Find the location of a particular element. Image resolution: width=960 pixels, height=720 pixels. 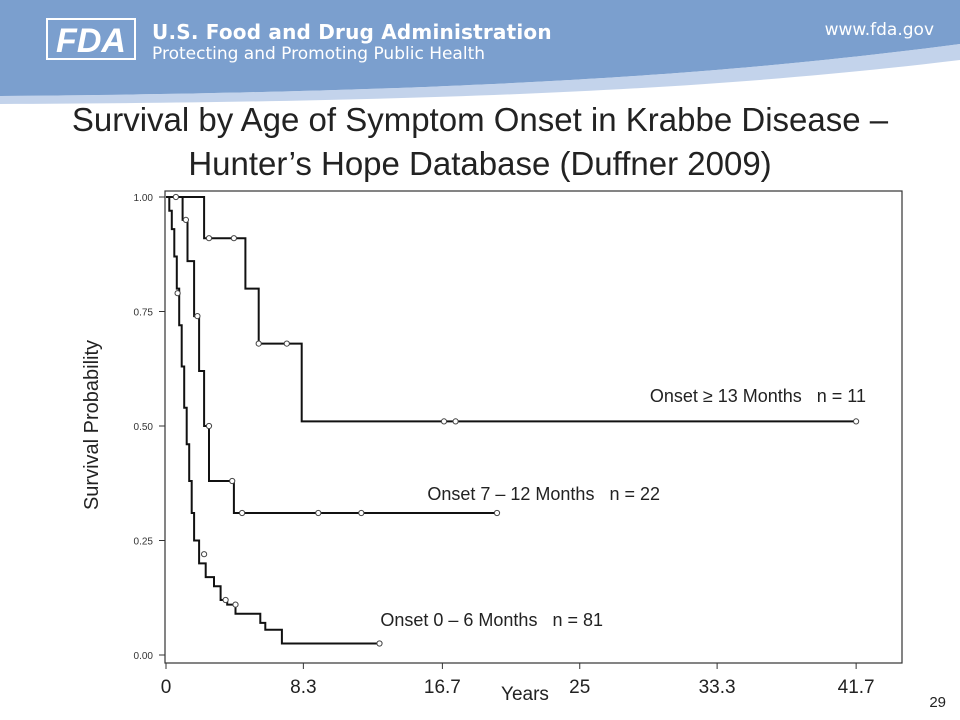

y-tick-label: 0.00 is located at coordinates (144, 656).